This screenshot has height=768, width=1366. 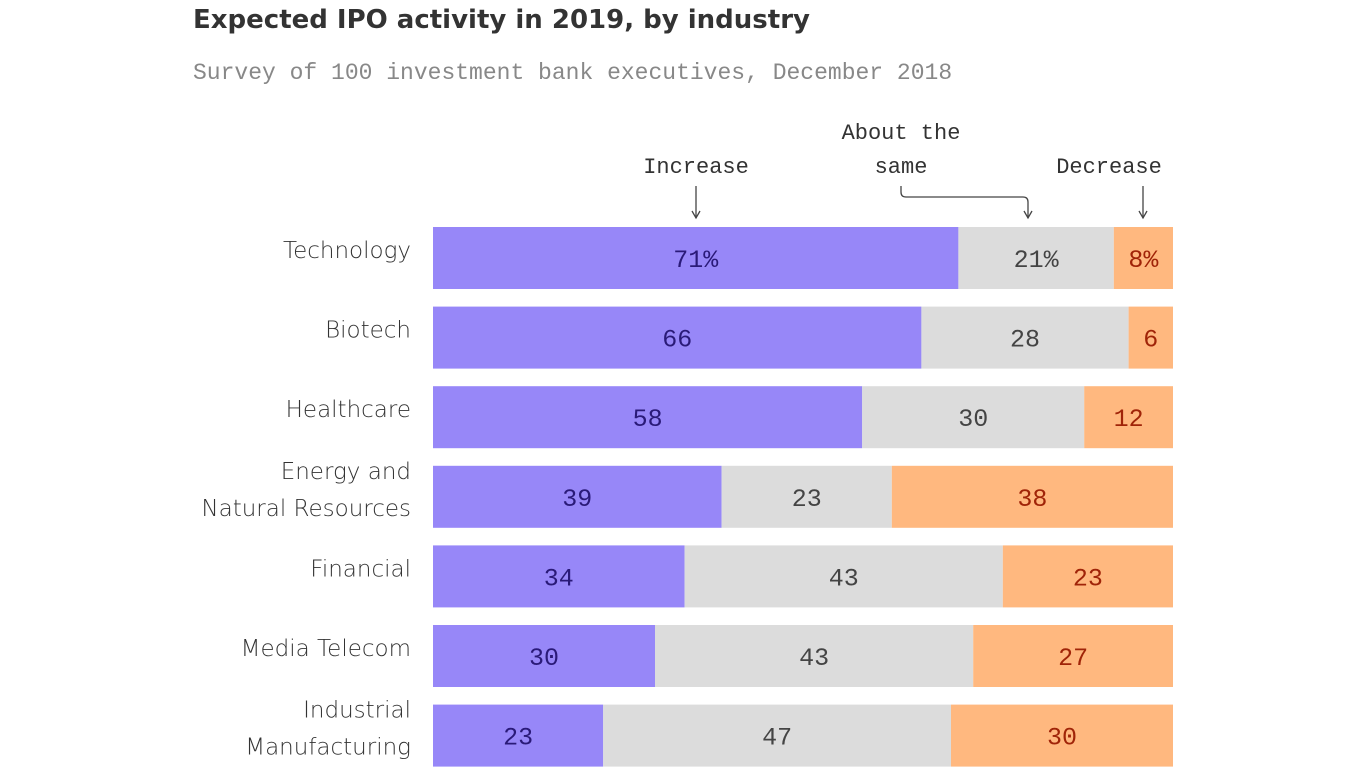 What do you see at coordinates (1109, 167) in the screenshot?
I see `annotation-label: Decrease` at bounding box center [1109, 167].